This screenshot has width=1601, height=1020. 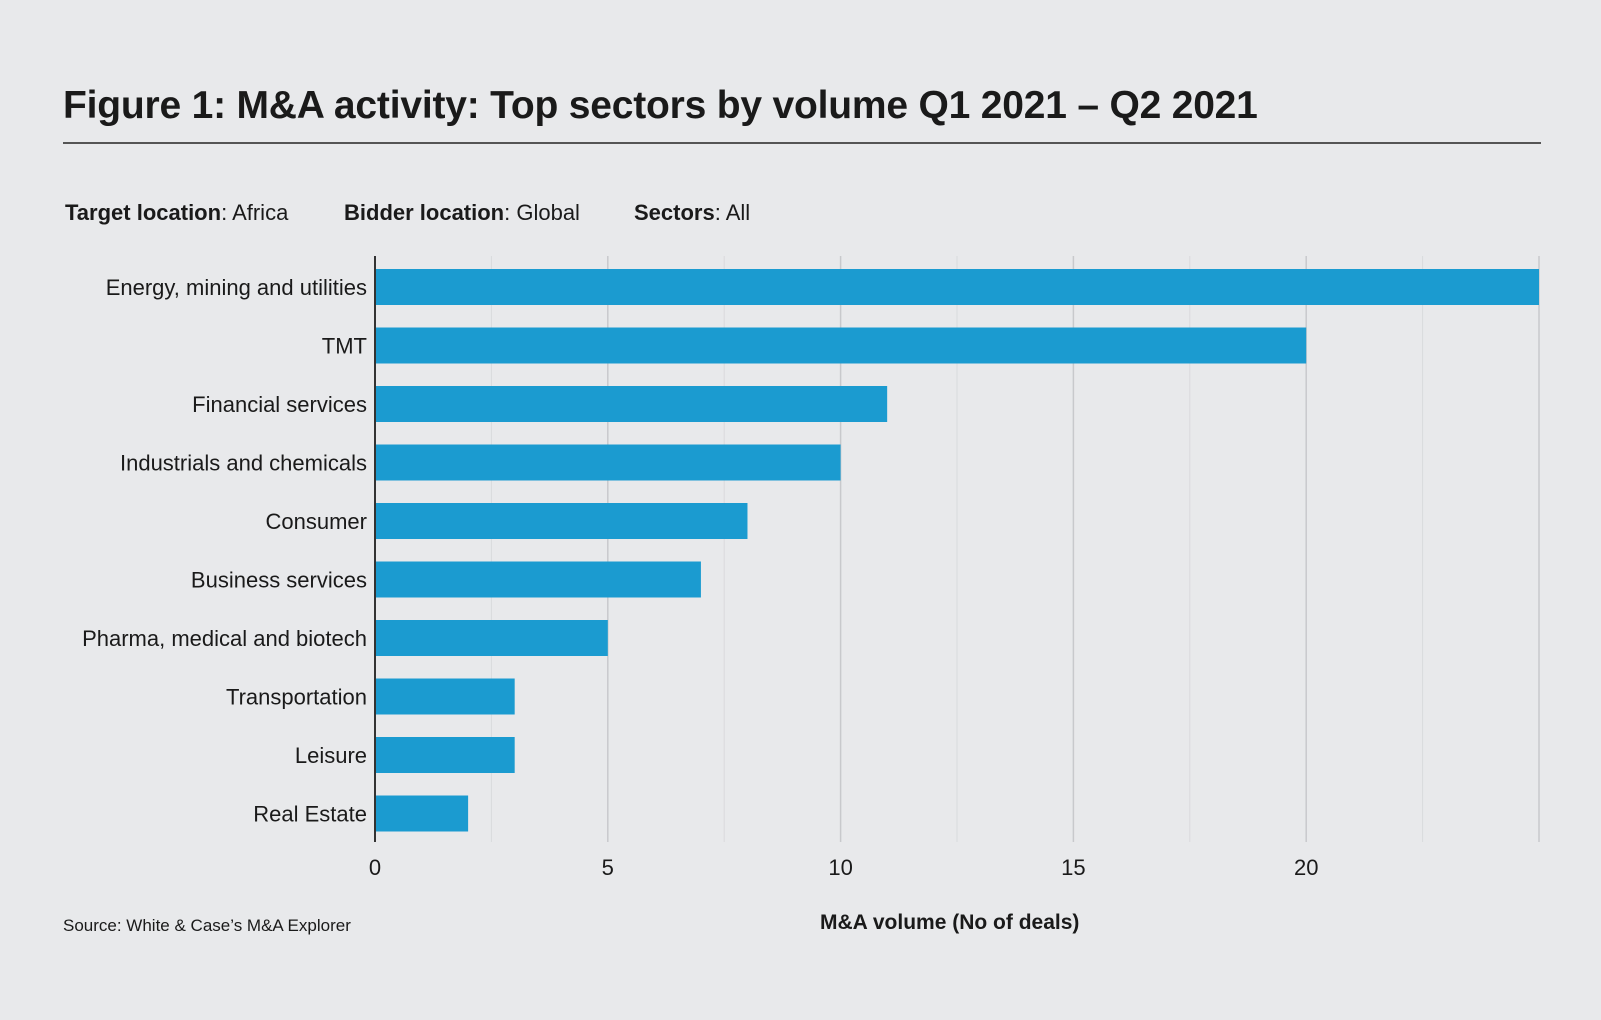 I want to click on title-divider, so click(x=802, y=143).